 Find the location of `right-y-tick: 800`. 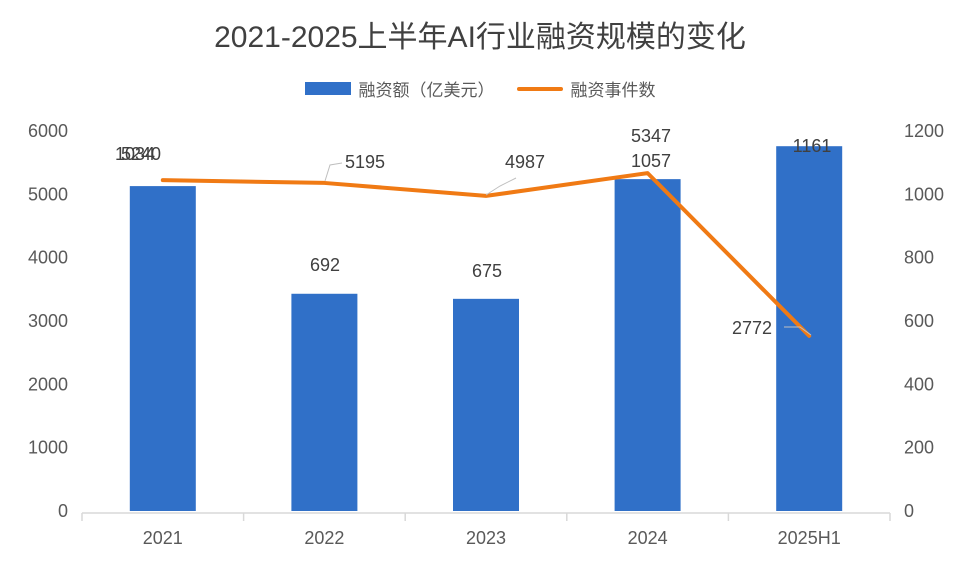

right-y-tick: 800 is located at coordinates (919, 258).